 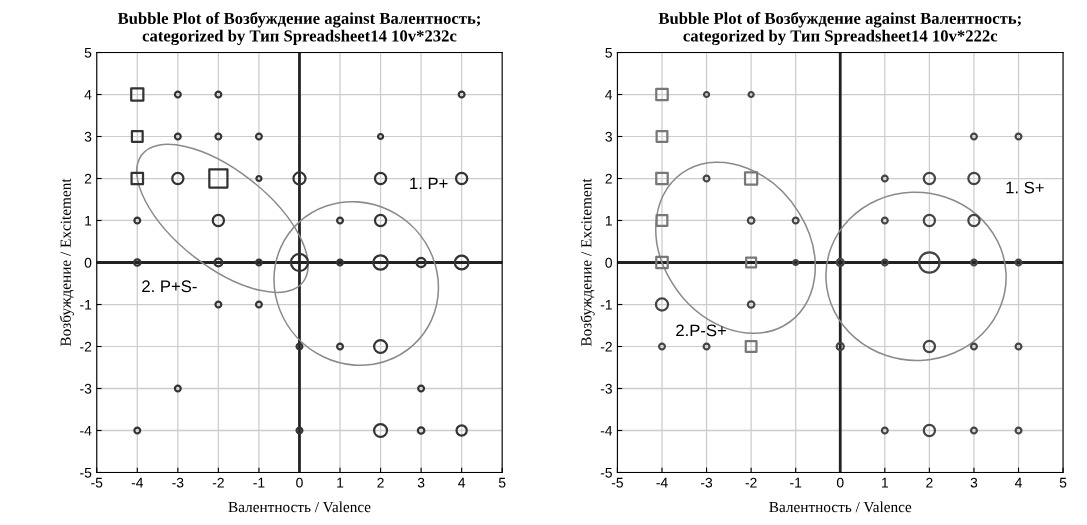 What do you see at coordinates (298, 28) in the screenshot?
I see `chart-title: Bubble Plot of Возбуждение against Валентность; categorized by Тип Spreadsheet14 10v*232c` at bounding box center [298, 28].